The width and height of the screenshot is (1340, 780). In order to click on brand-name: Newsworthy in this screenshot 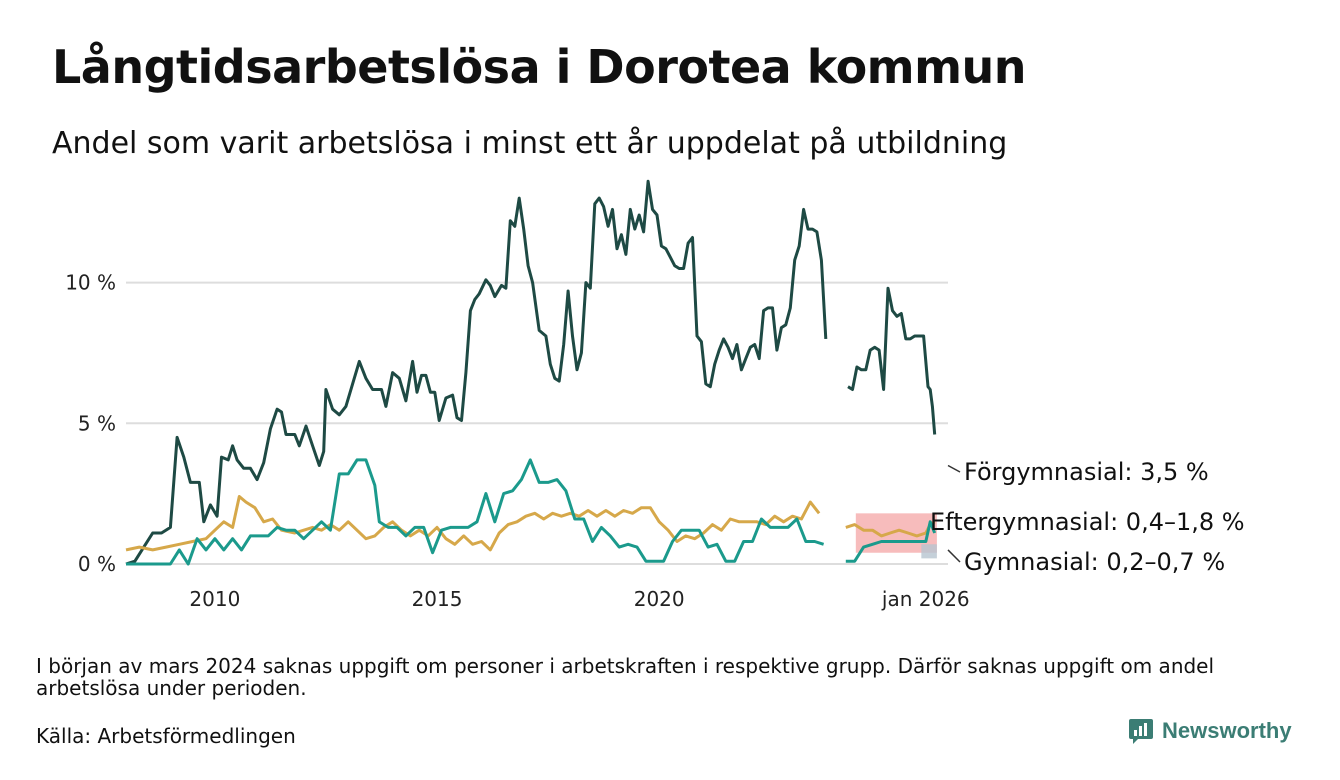, I will do `click(1227, 730)`.